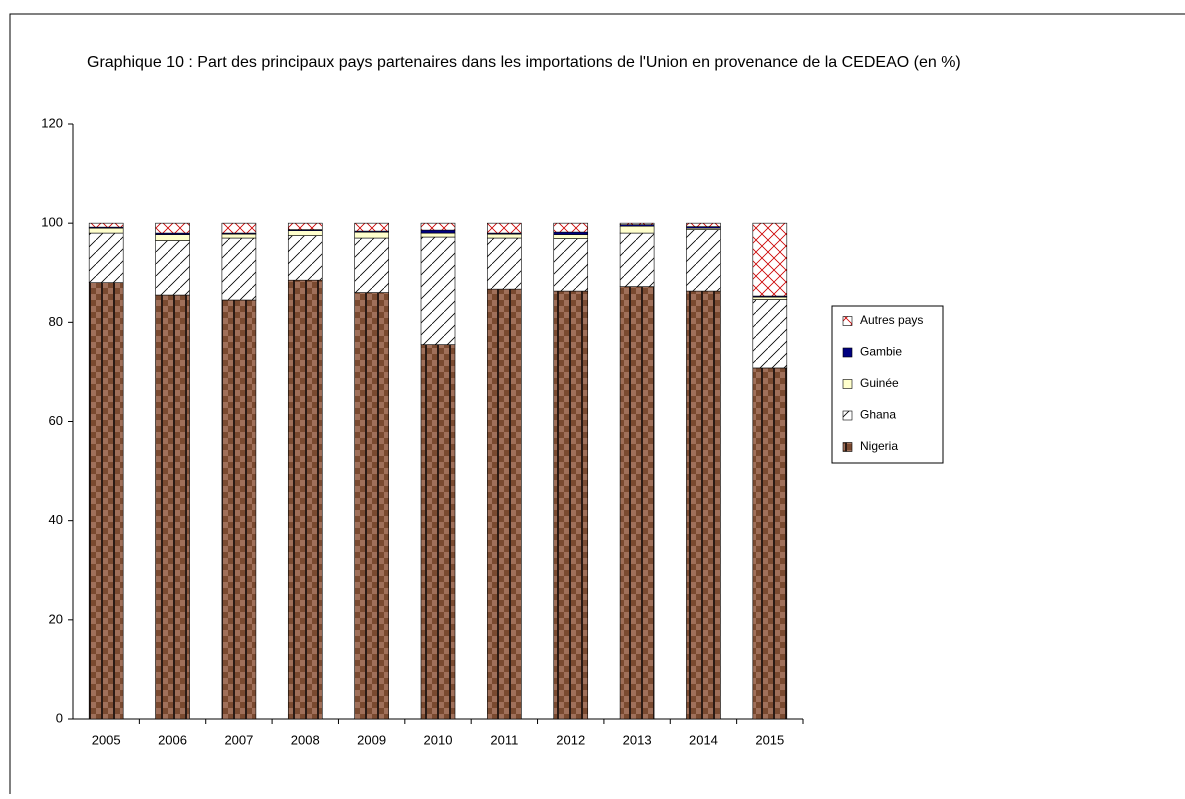 The image size is (1185, 799). I want to click on y-tick-label: 60, so click(56, 420).